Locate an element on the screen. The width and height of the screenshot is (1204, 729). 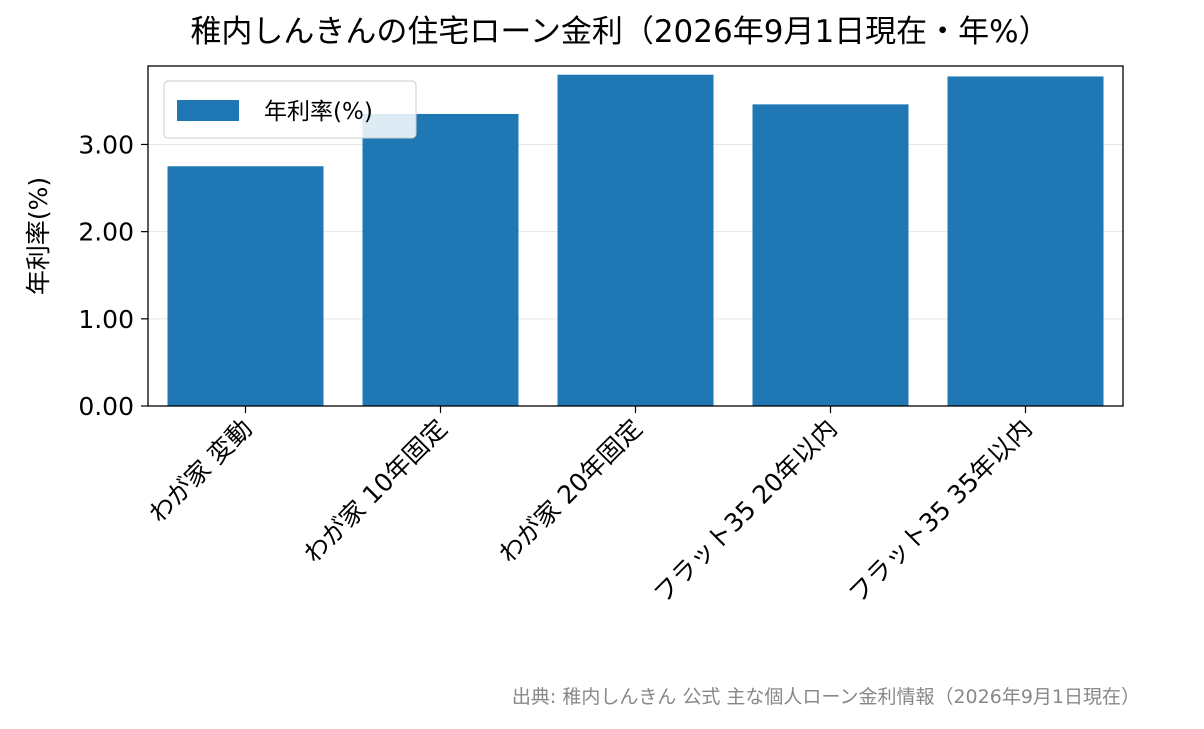
y-tick-label: 1.00 is located at coordinates (106, 319).